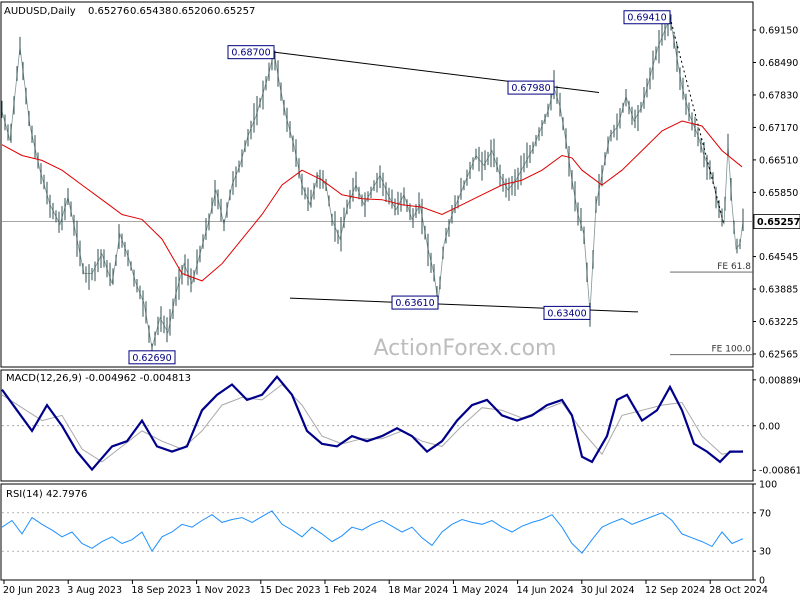  I want to click on main-y-tick-label: 0.65850, so click(778, 193).